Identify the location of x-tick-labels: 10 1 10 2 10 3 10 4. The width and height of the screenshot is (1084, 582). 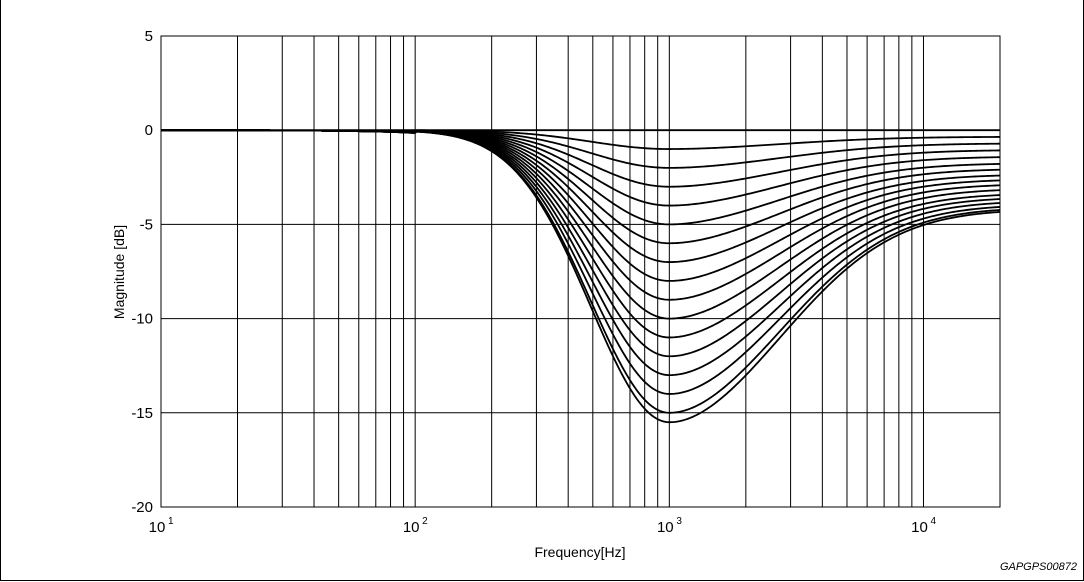
(543, 526).